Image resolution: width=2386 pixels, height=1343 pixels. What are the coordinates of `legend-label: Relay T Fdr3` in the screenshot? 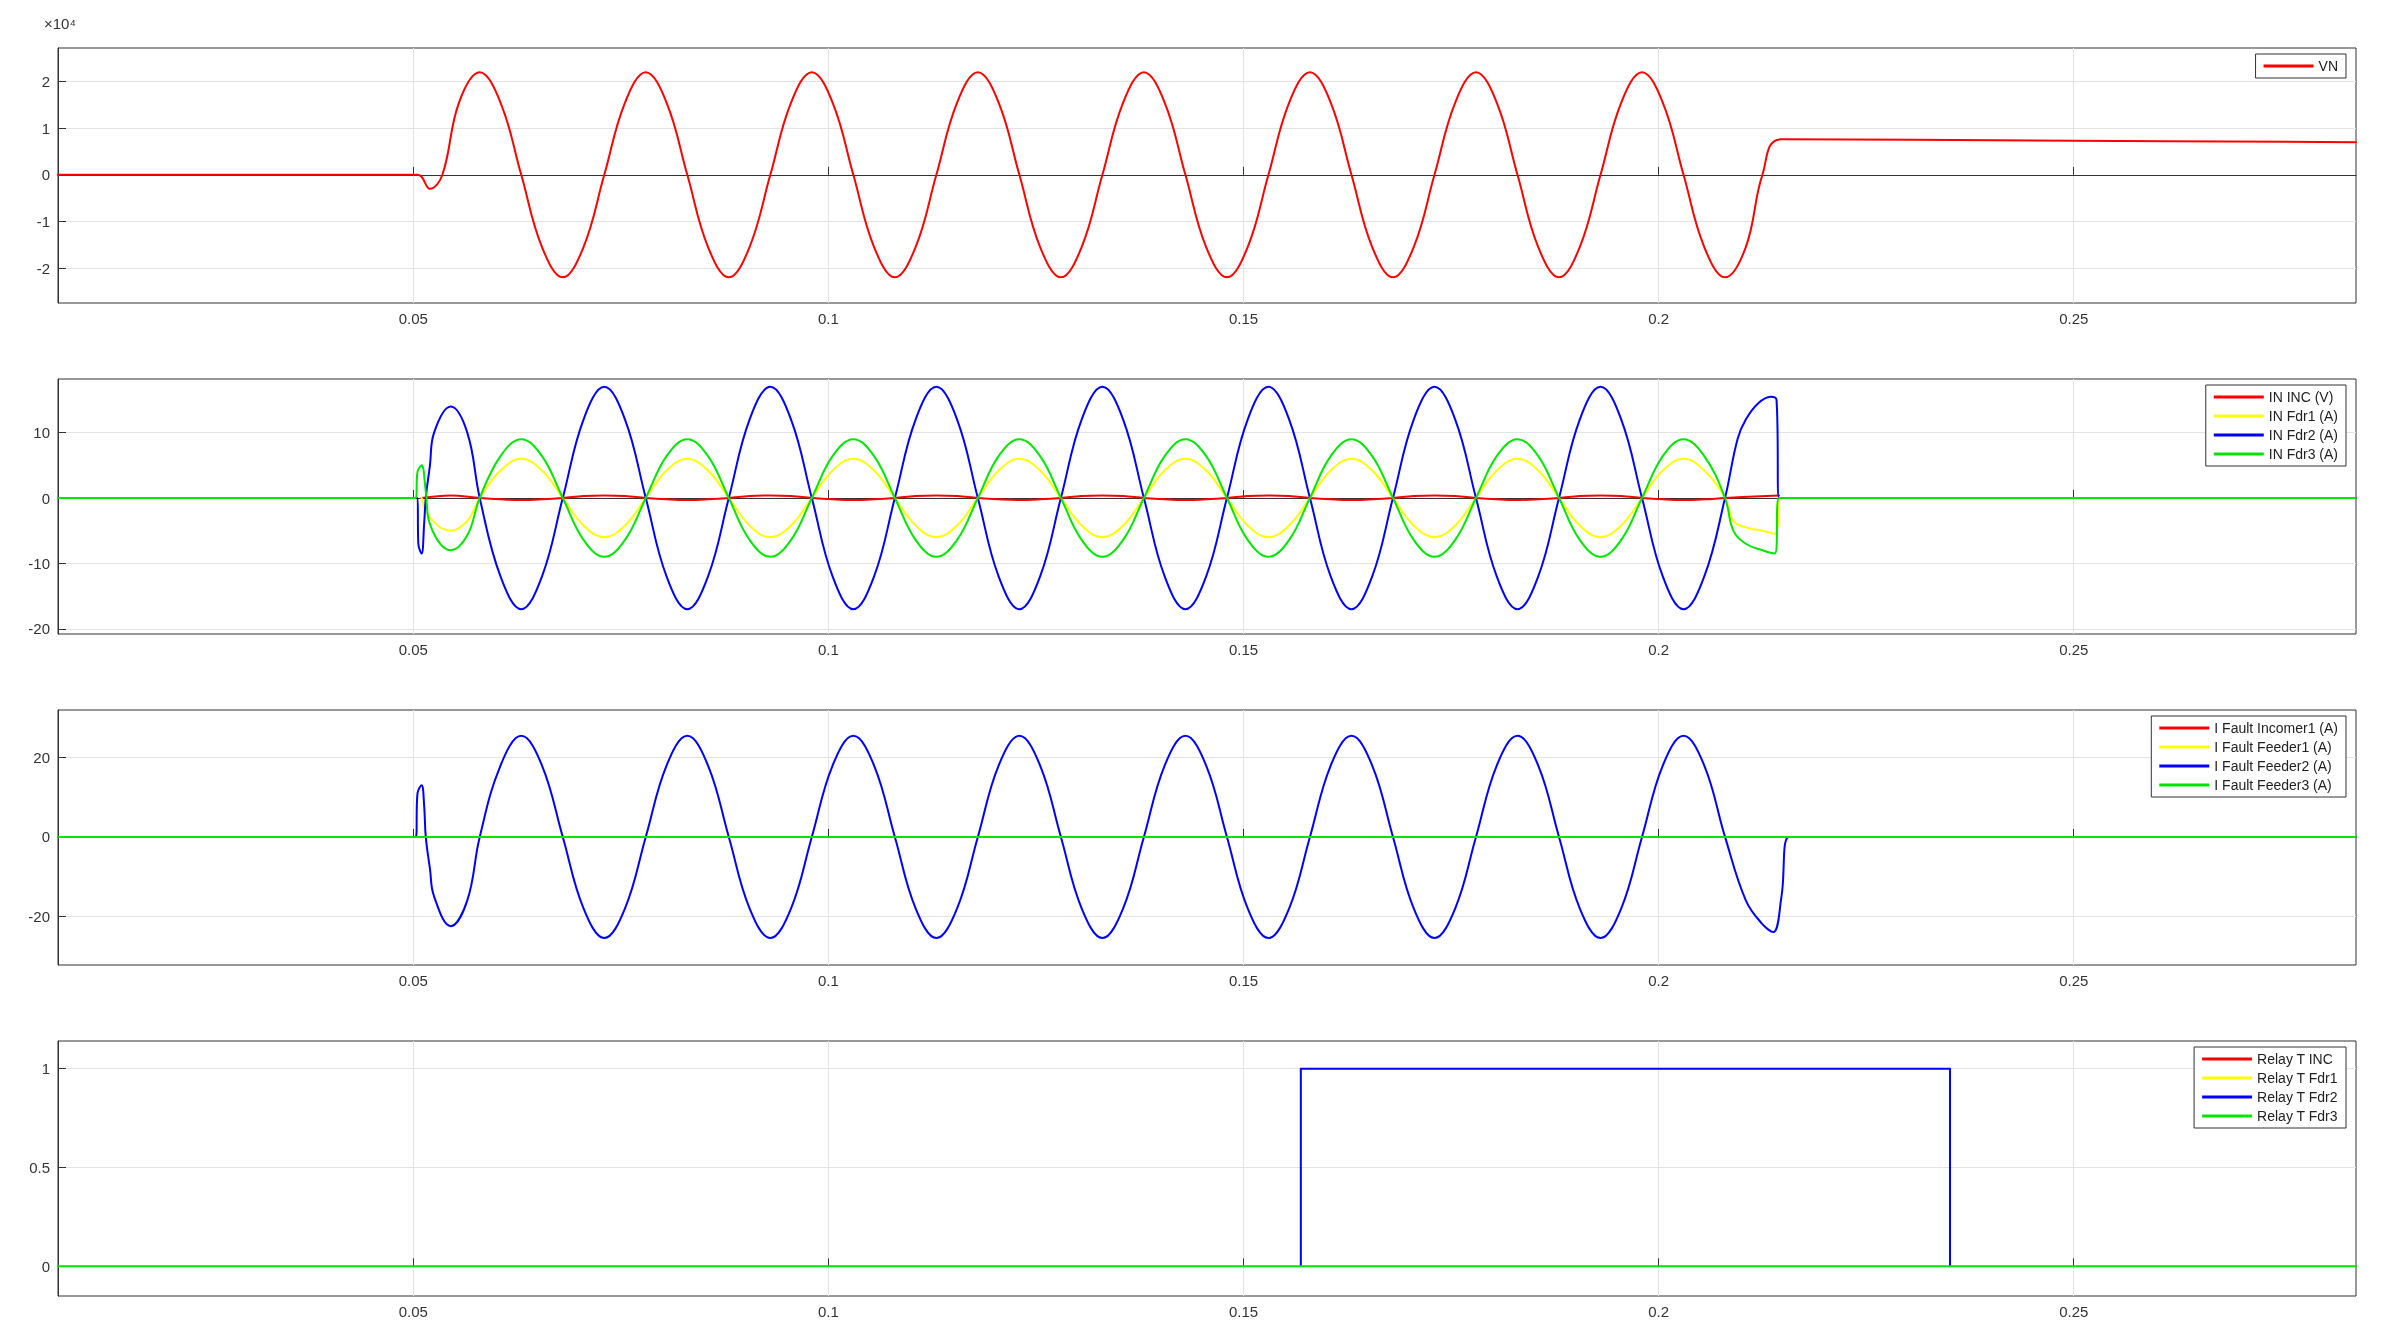 It's located at (2297, 1116).